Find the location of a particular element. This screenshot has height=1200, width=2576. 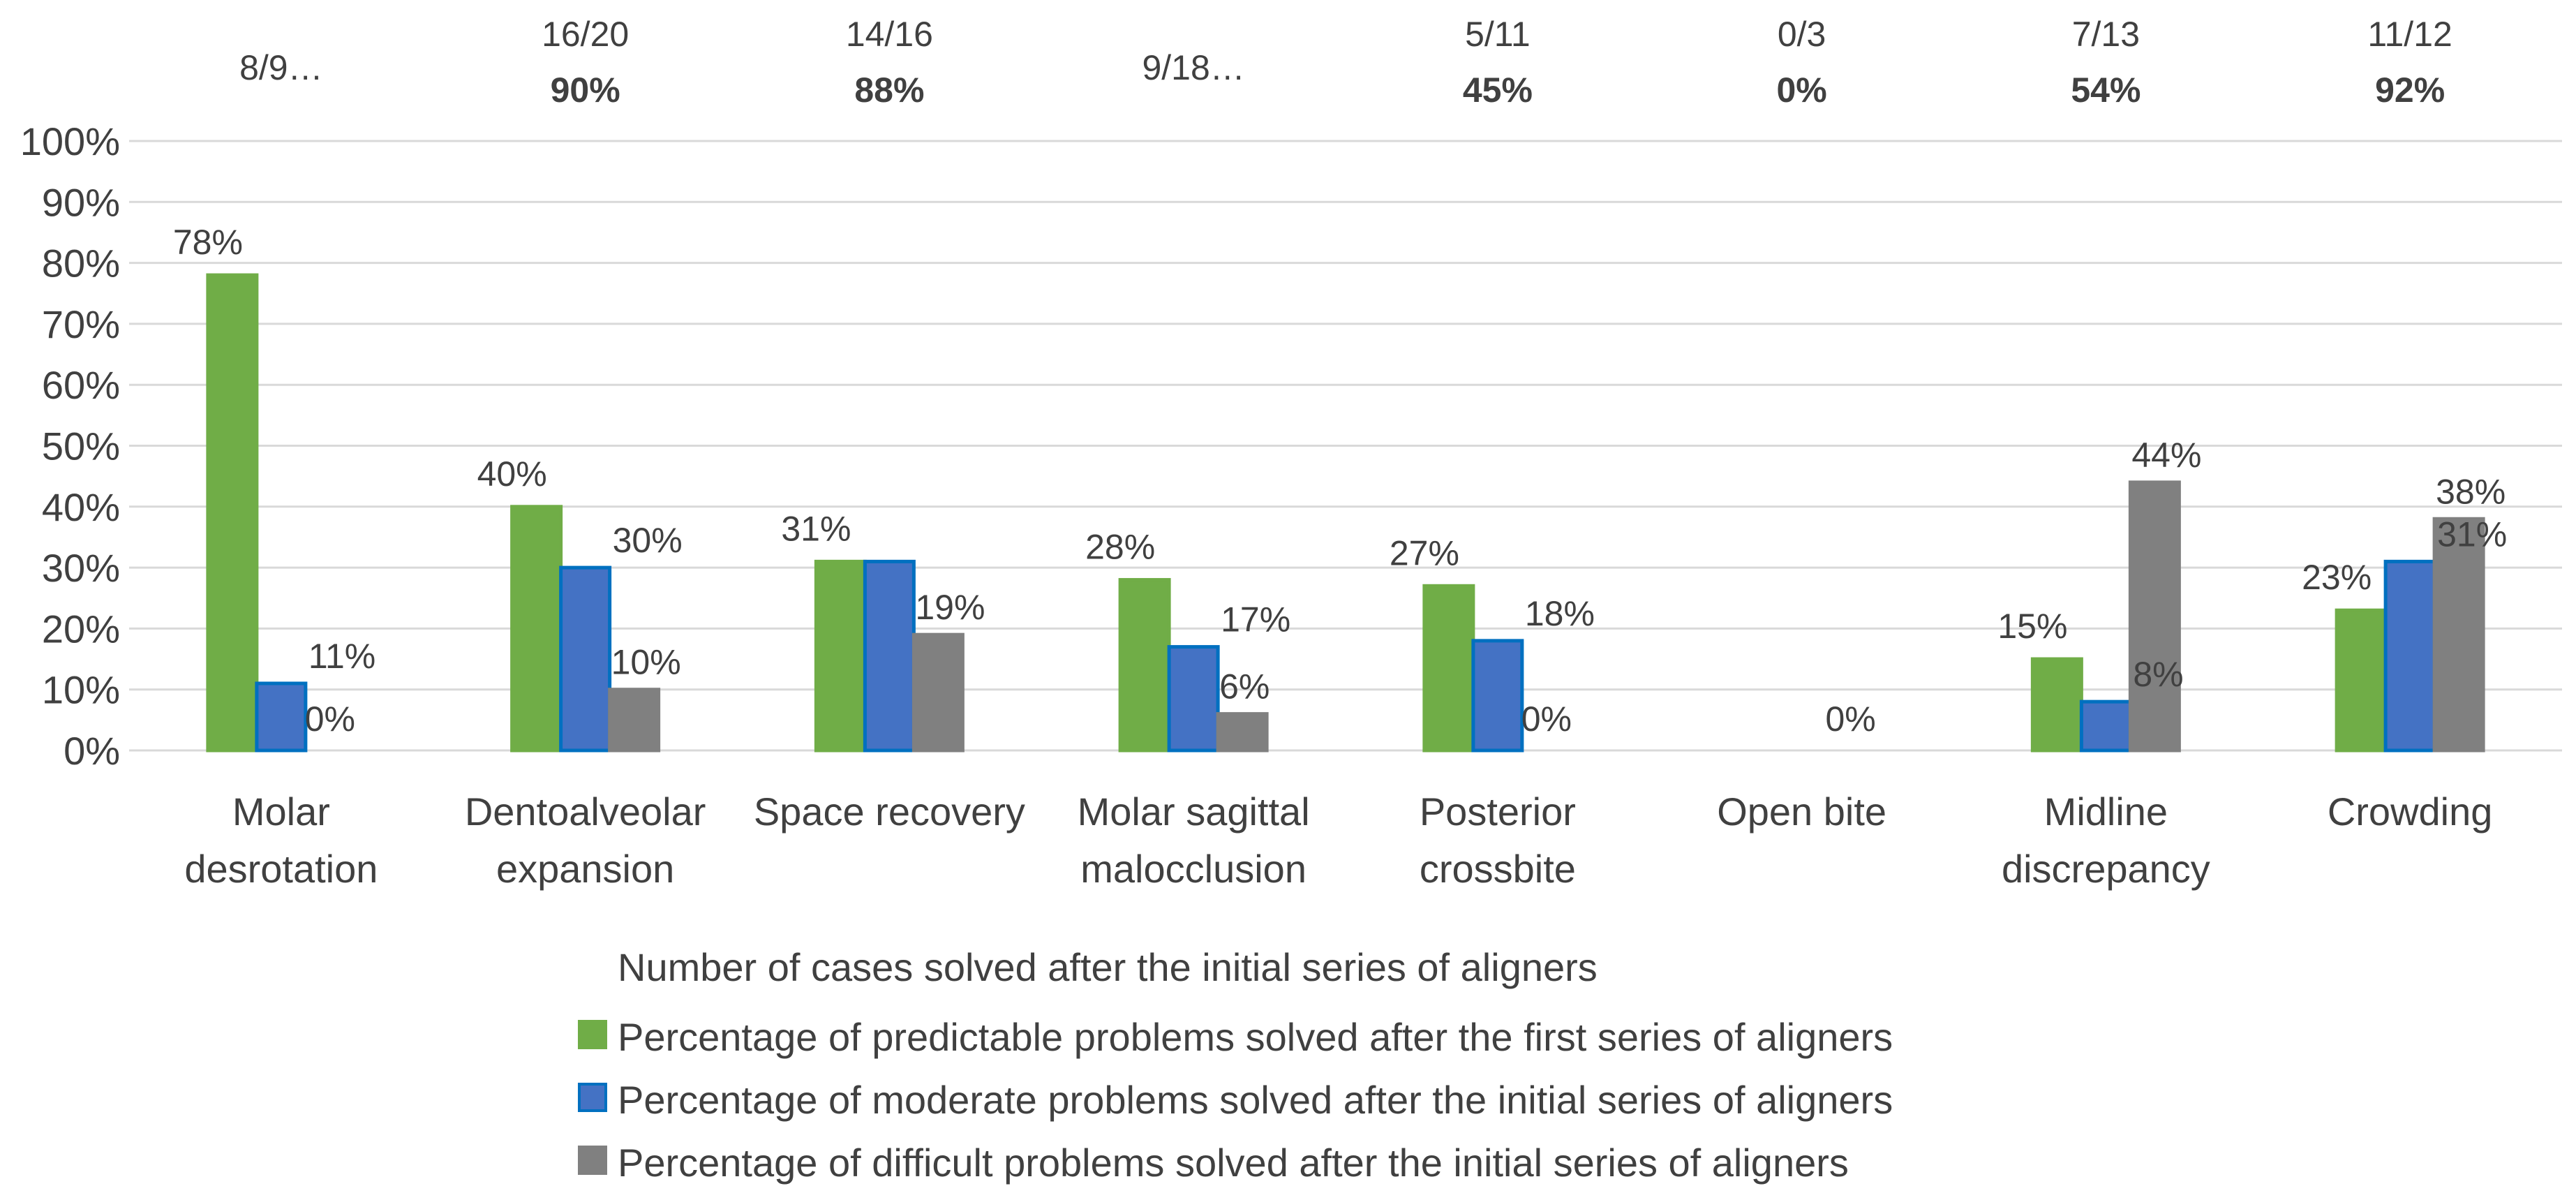

top-fraction-label: 11/12 is located at coordinates (2409, 34).